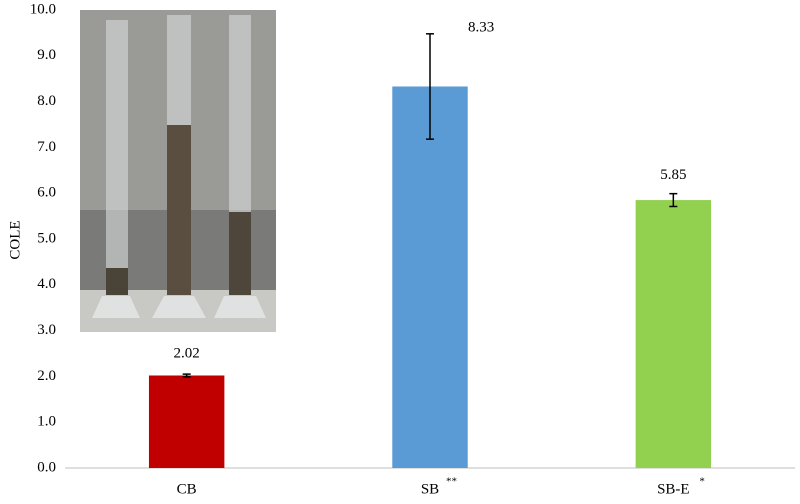  What do you see at coordinates (46, 193) in the screenshot?
I see `y-tick-label: 6.0` at bounding box center [46, 193].